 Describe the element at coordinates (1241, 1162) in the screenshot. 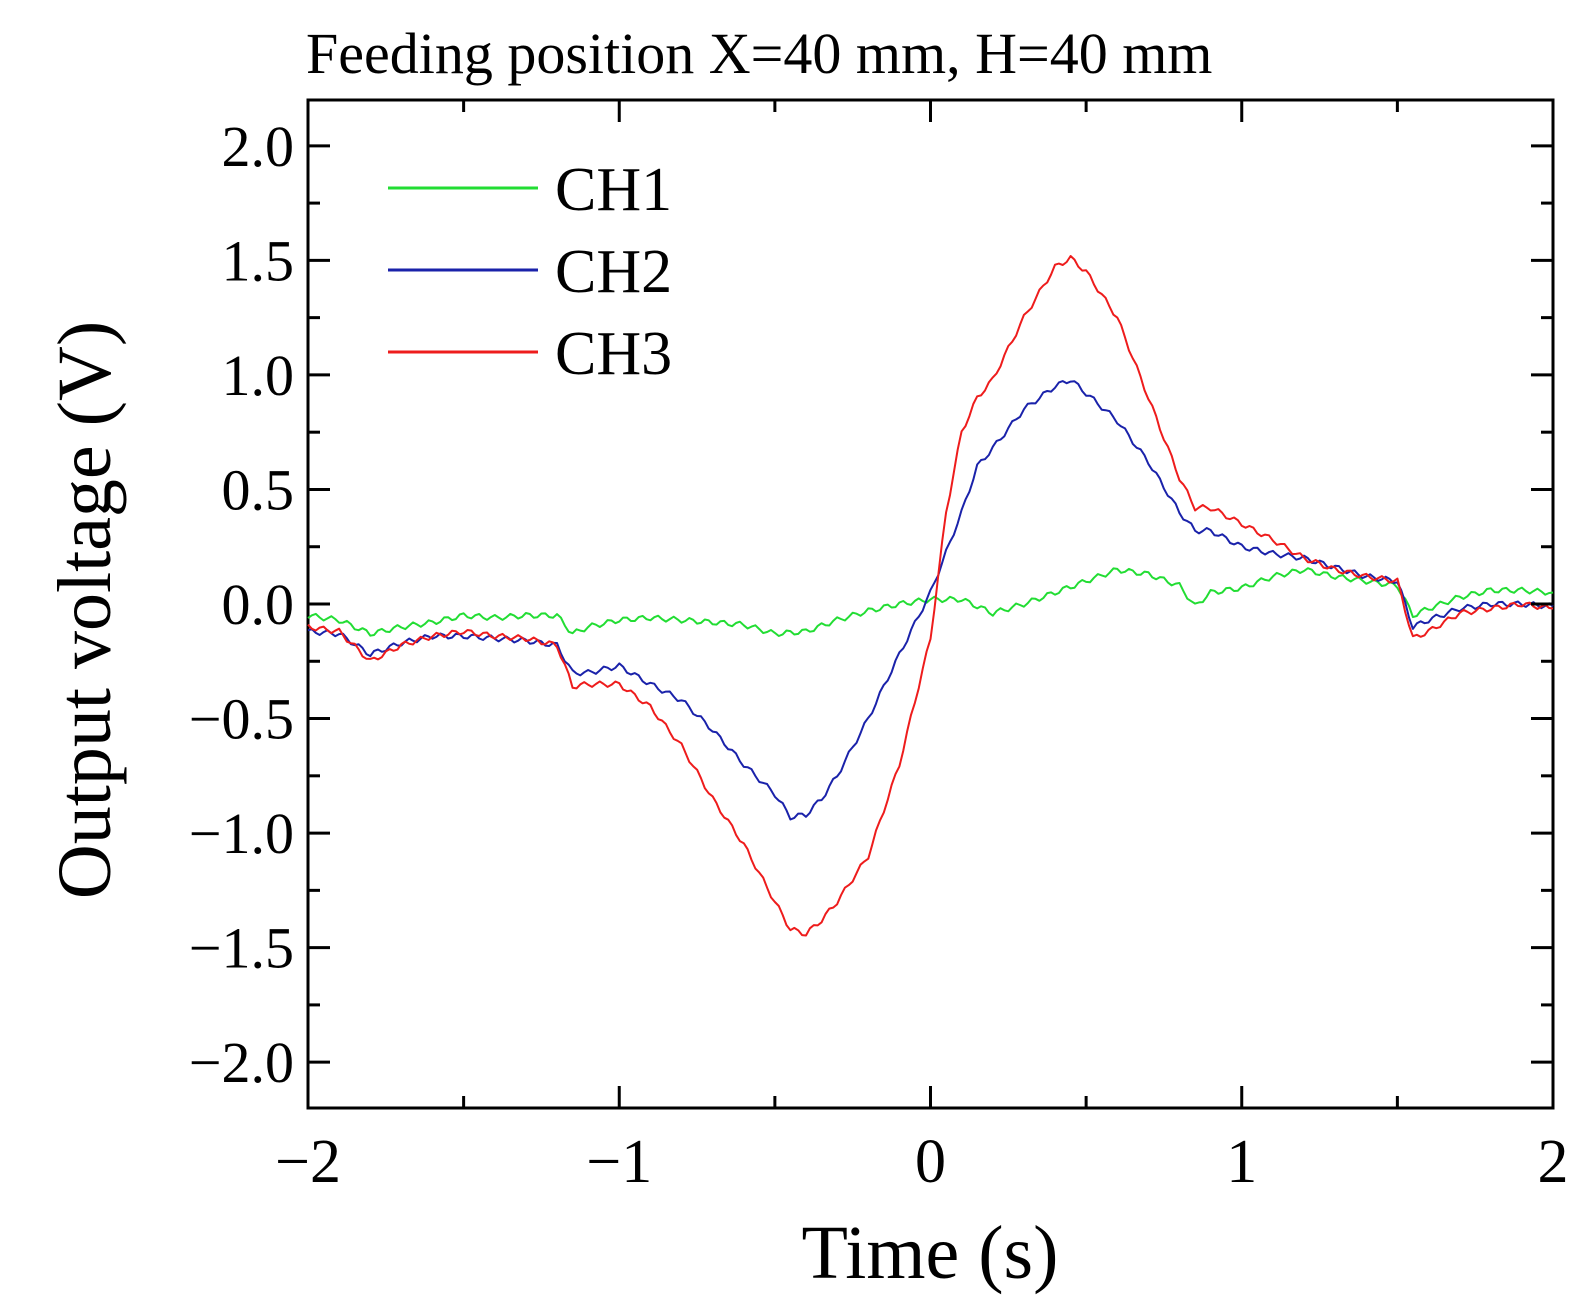

I see `x-tick-label: 1` at that location.